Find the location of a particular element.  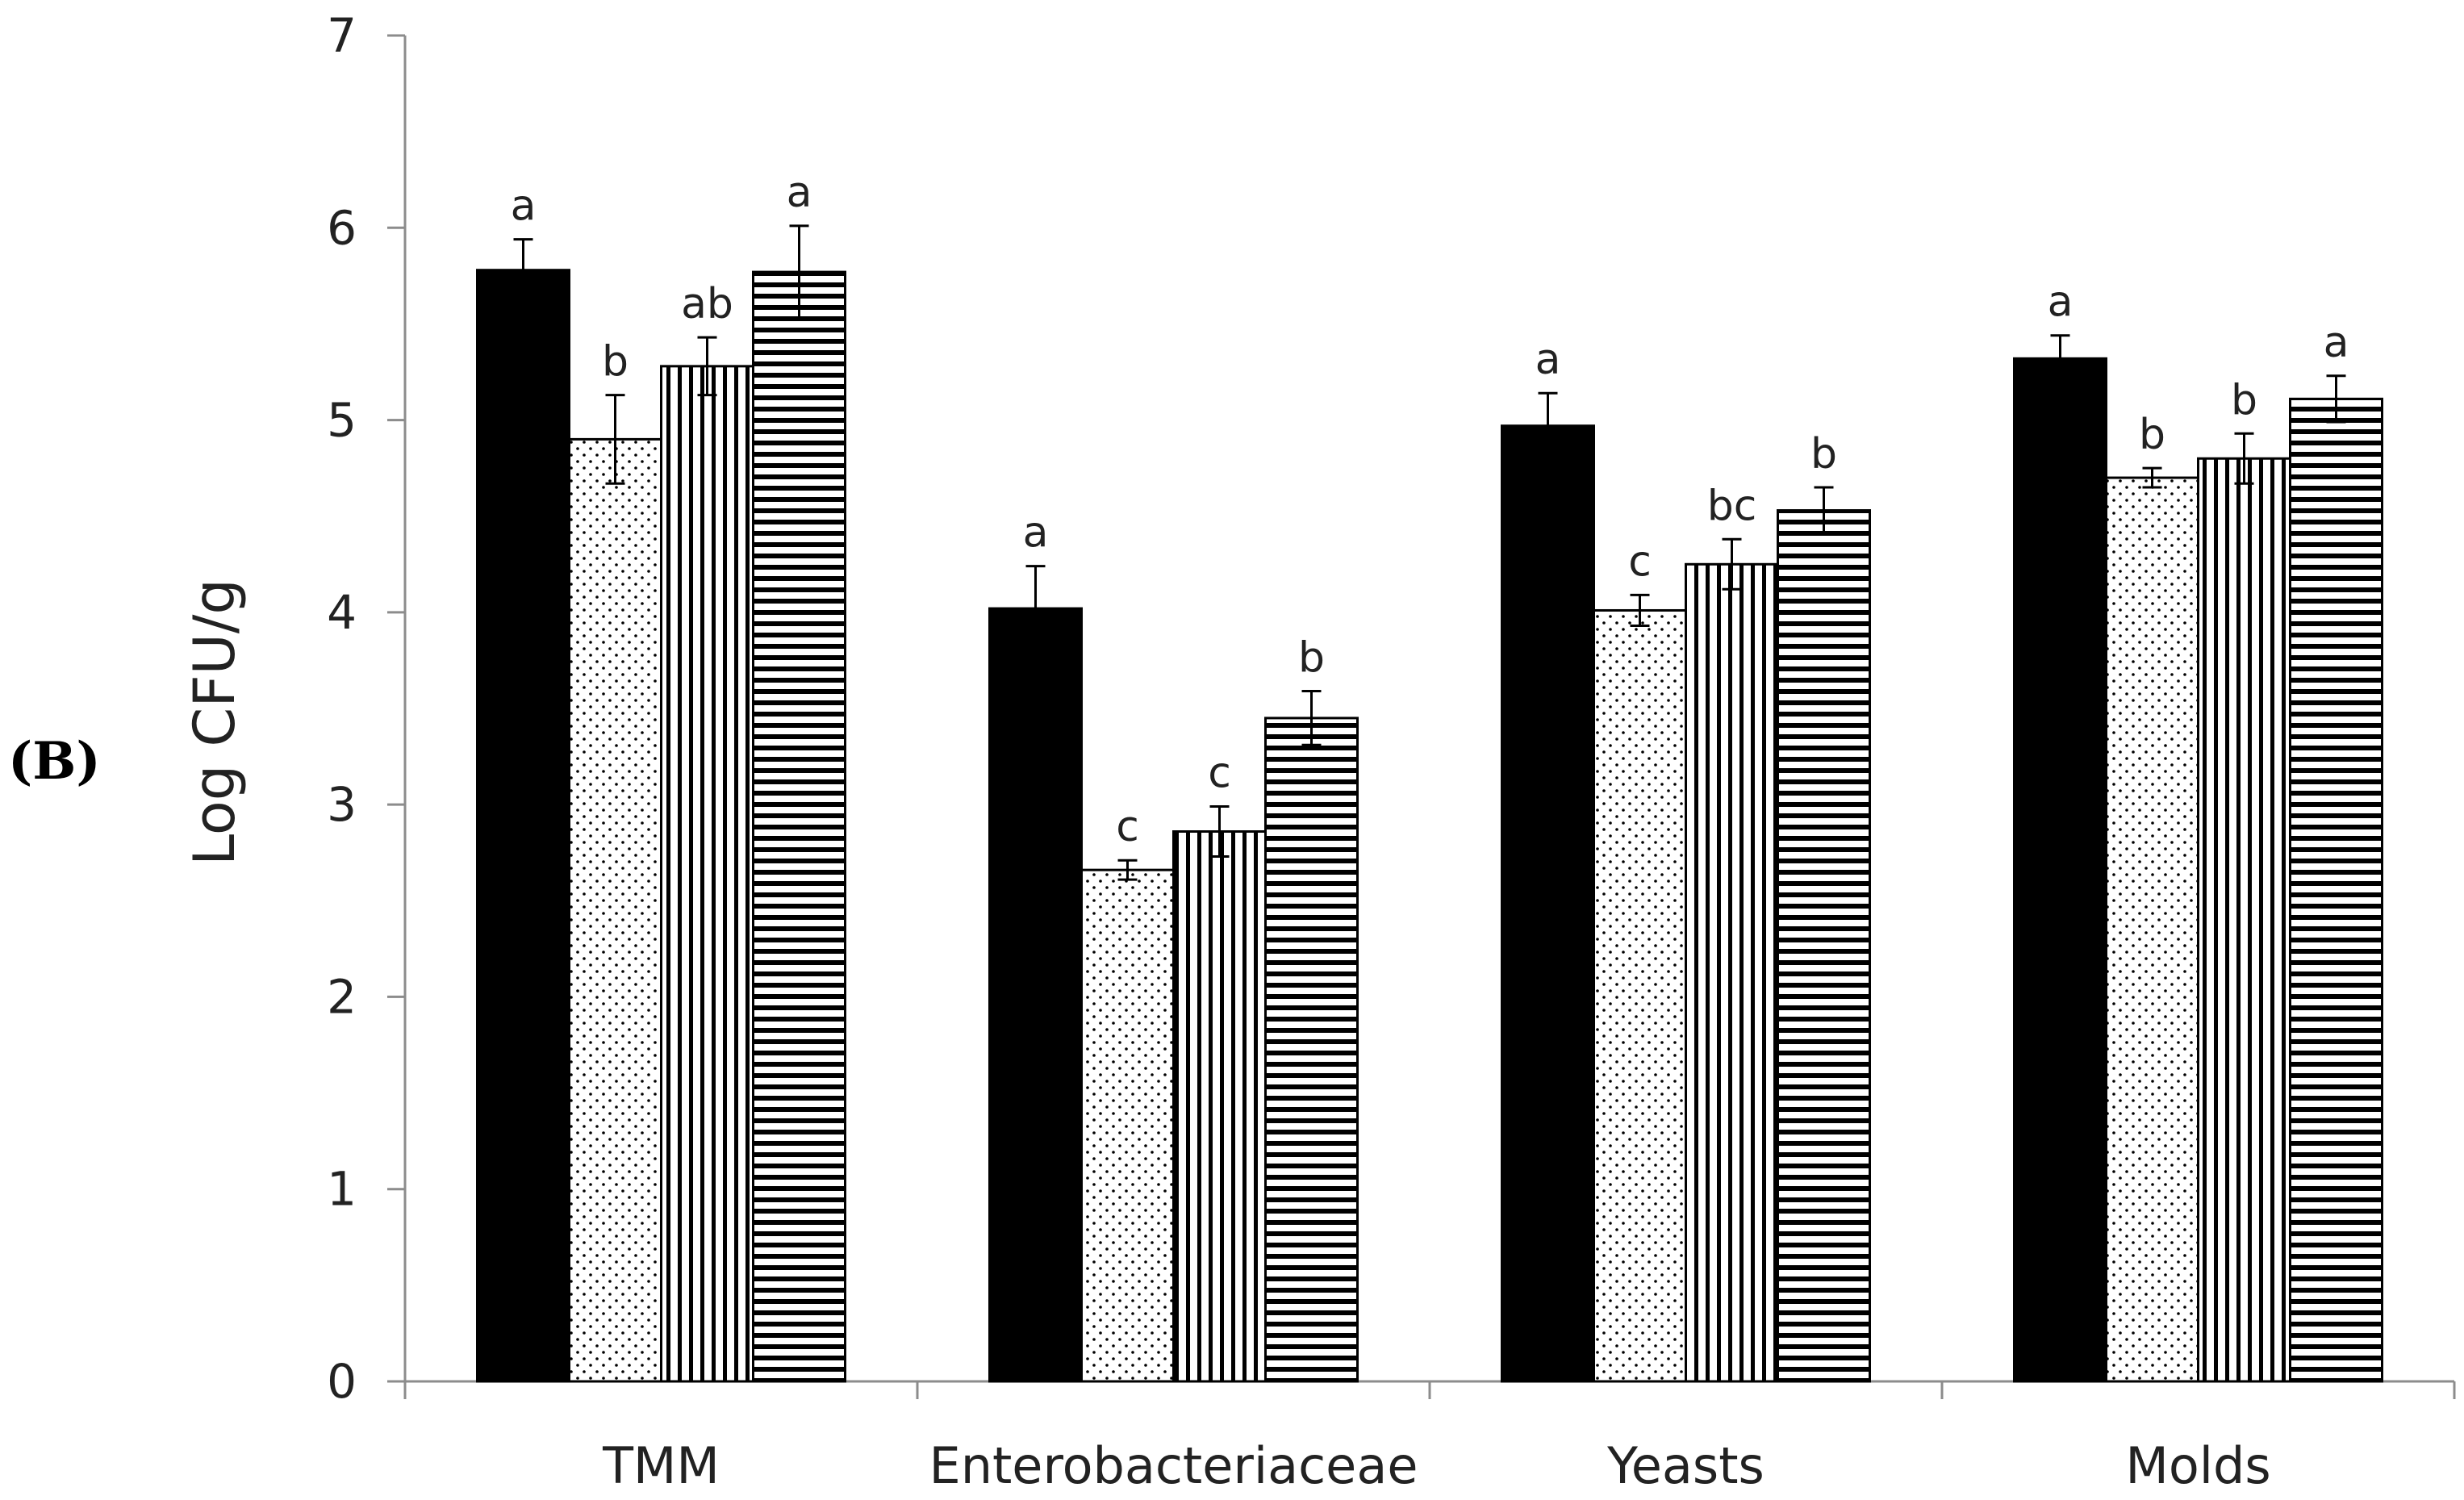

y-tick-label: 6 is located at coordinates (342, 227).